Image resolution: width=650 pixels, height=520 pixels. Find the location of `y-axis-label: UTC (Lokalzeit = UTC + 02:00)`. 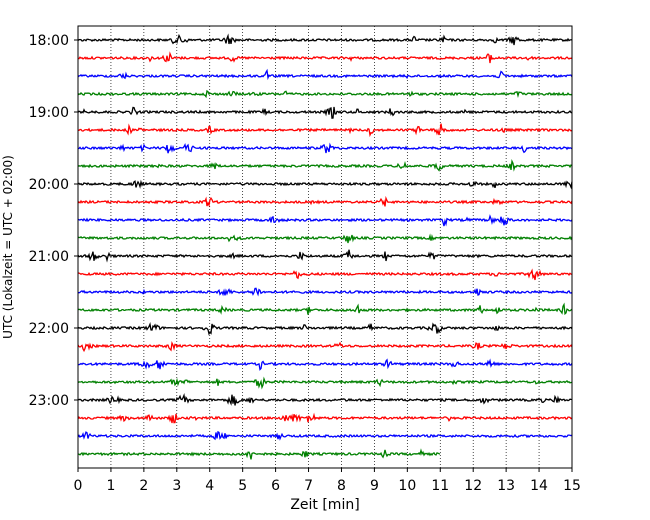

y-axis-label: UTC (Lokalzeit = UTC + 02:00) is located at coordinates (8, 247).